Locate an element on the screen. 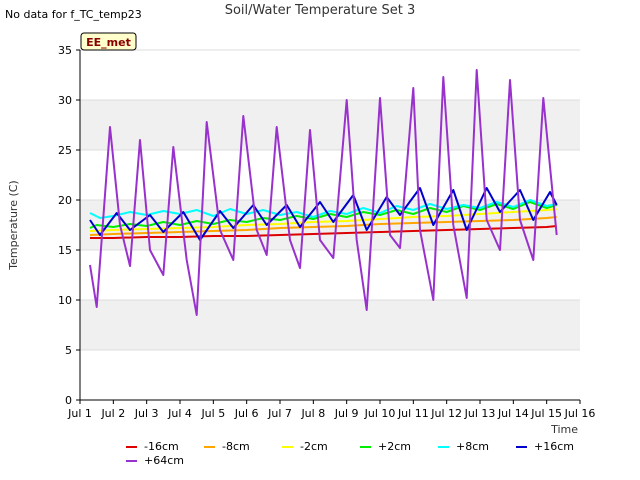 The height and width of the screenshot is (480, 640). station-label-box is located at coordinates (108, 41).